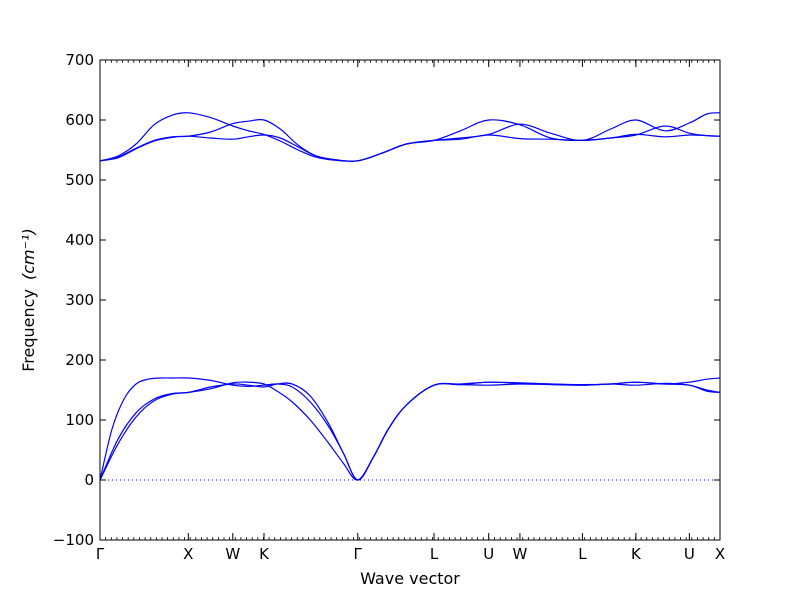  Describe the element at coordinates (79, 60) in the screenshot. I see `y-tick-label: 700` at that location.